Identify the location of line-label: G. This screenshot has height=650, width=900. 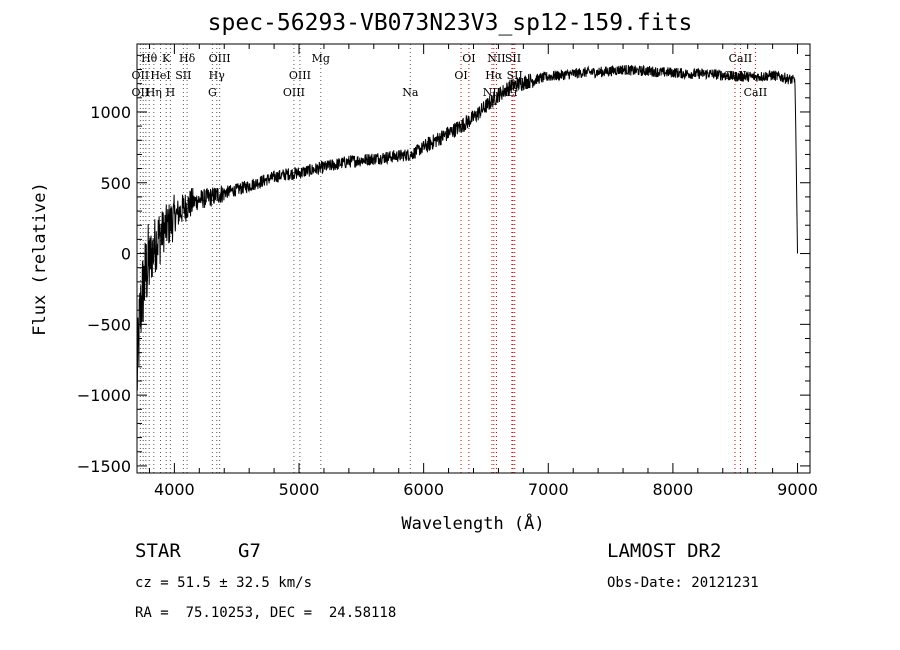
(212, 92).